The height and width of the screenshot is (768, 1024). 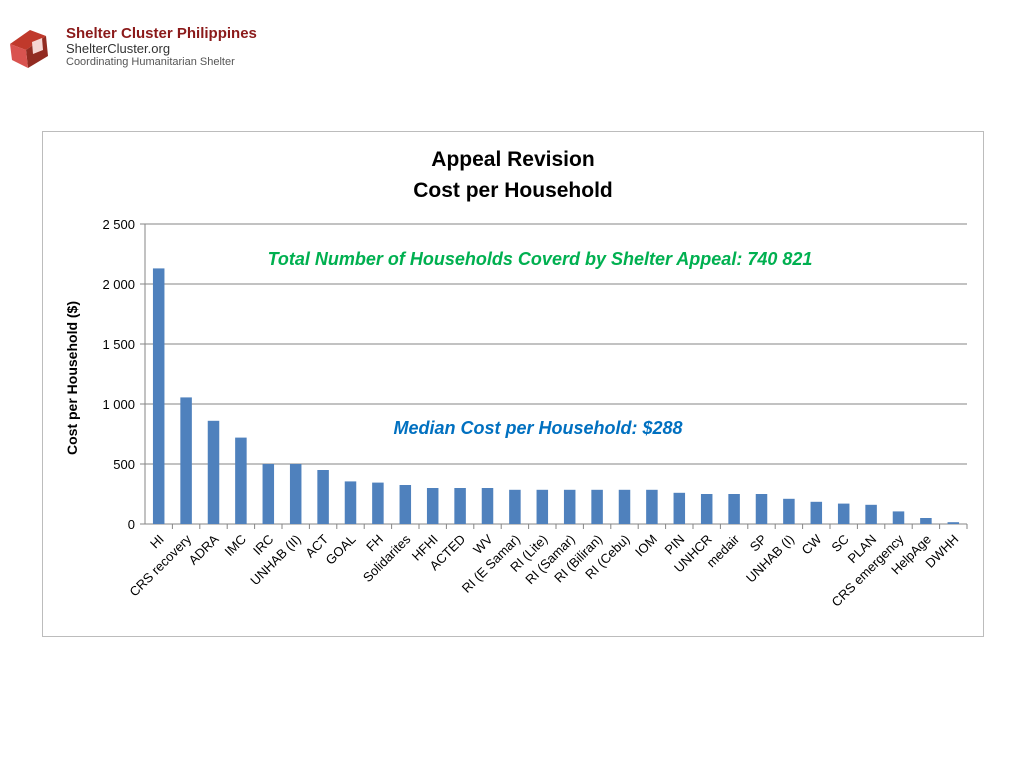 What do you see at coordinates (150, 62) in the screenshot?
I see `org-tagline: Coordinating Humanitarian Shelter` at bounding box center [150, 62].